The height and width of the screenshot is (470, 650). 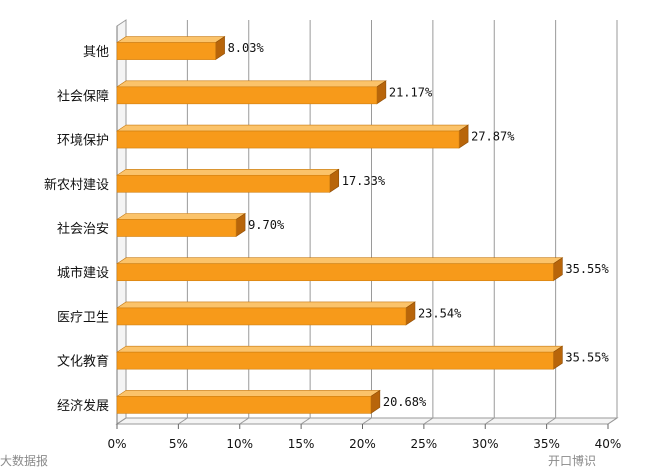 I want to click on x-tick-label: 25%, so click(x=424, y=444).